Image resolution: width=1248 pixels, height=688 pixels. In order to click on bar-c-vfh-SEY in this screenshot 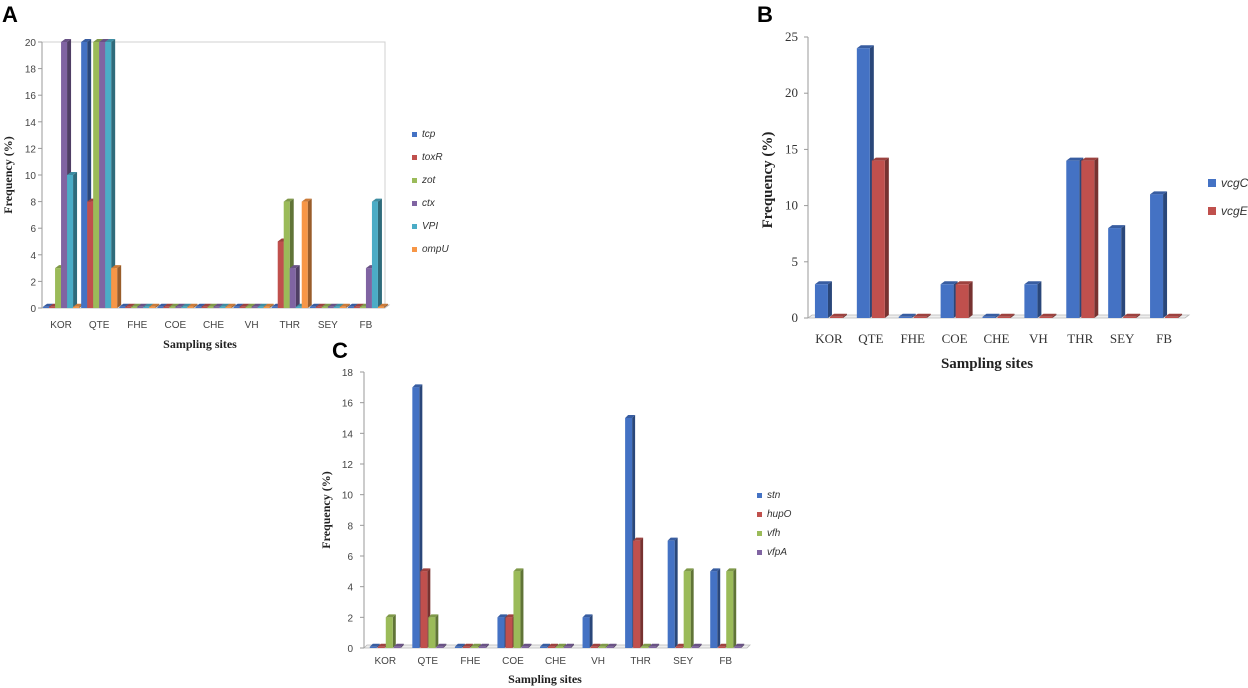, I will do `click(688, 608)`.